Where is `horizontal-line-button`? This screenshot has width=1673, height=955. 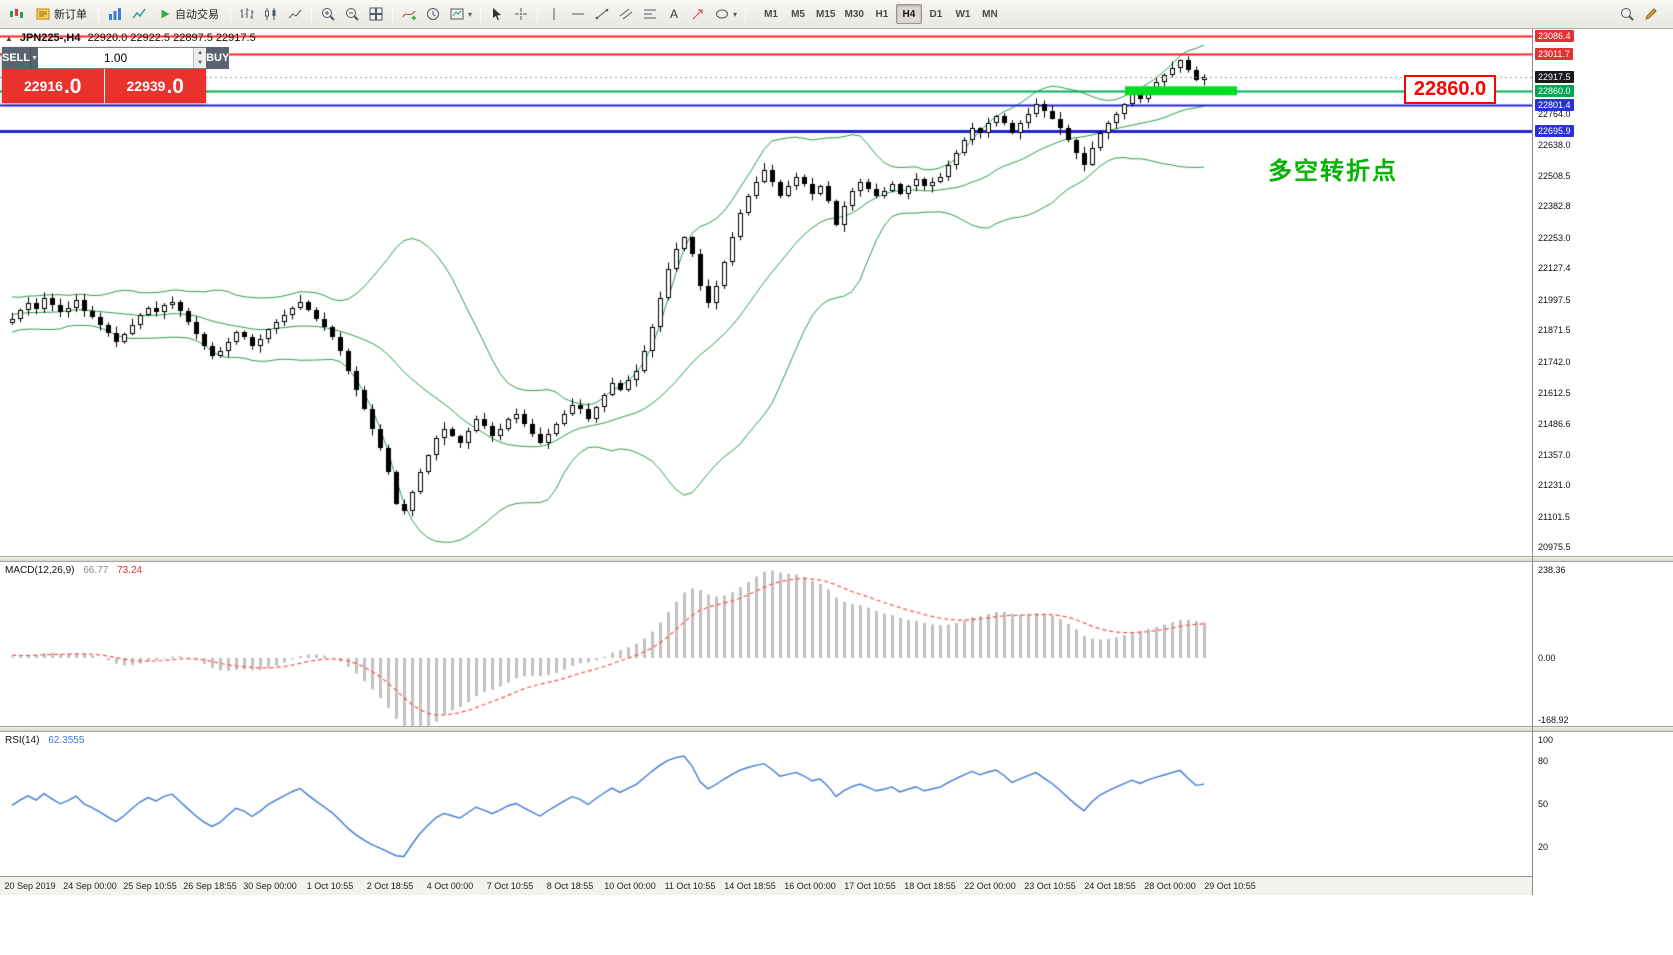
horizontal-line-button is located at coordinates (578, 14).